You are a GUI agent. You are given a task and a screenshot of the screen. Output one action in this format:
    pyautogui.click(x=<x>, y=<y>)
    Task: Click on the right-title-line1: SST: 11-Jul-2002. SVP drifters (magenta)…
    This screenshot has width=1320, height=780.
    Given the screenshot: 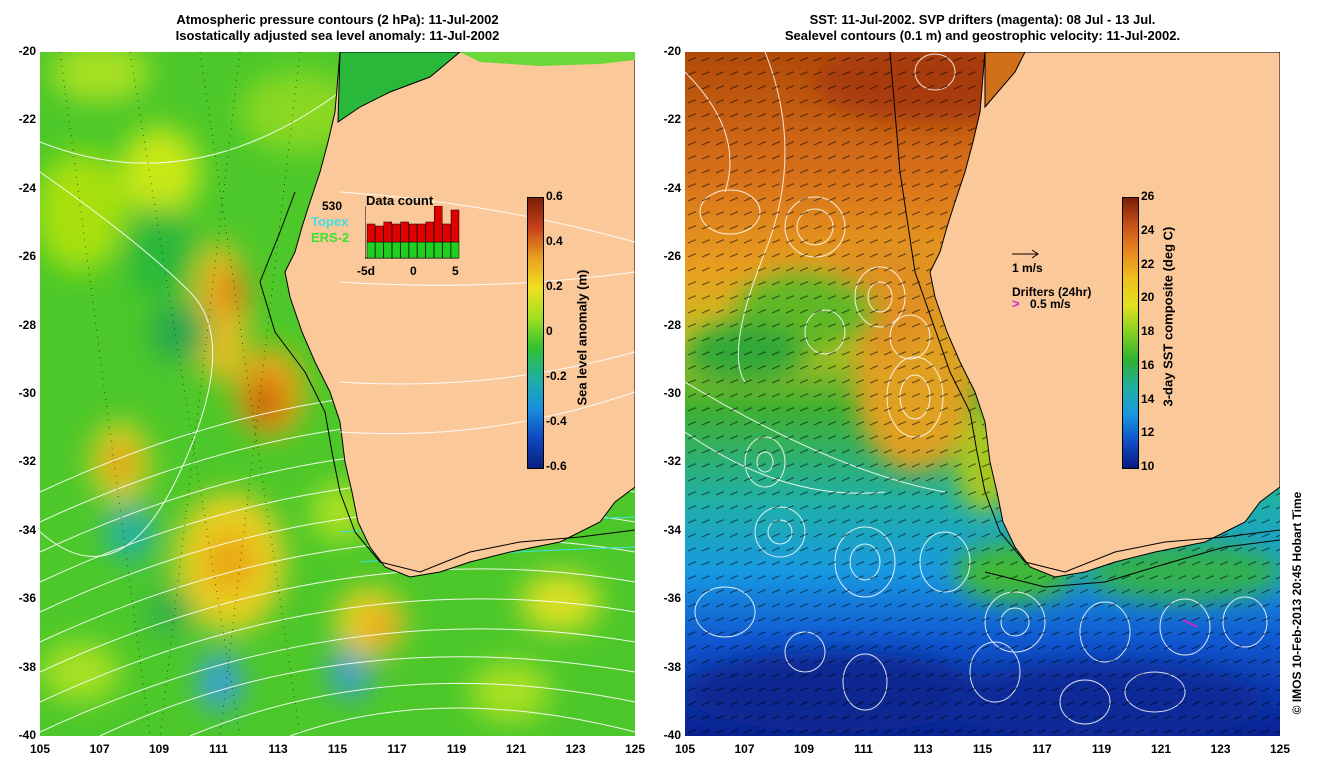 What is the action you would take?
    pyautogui.click(x=982, y=19)
    